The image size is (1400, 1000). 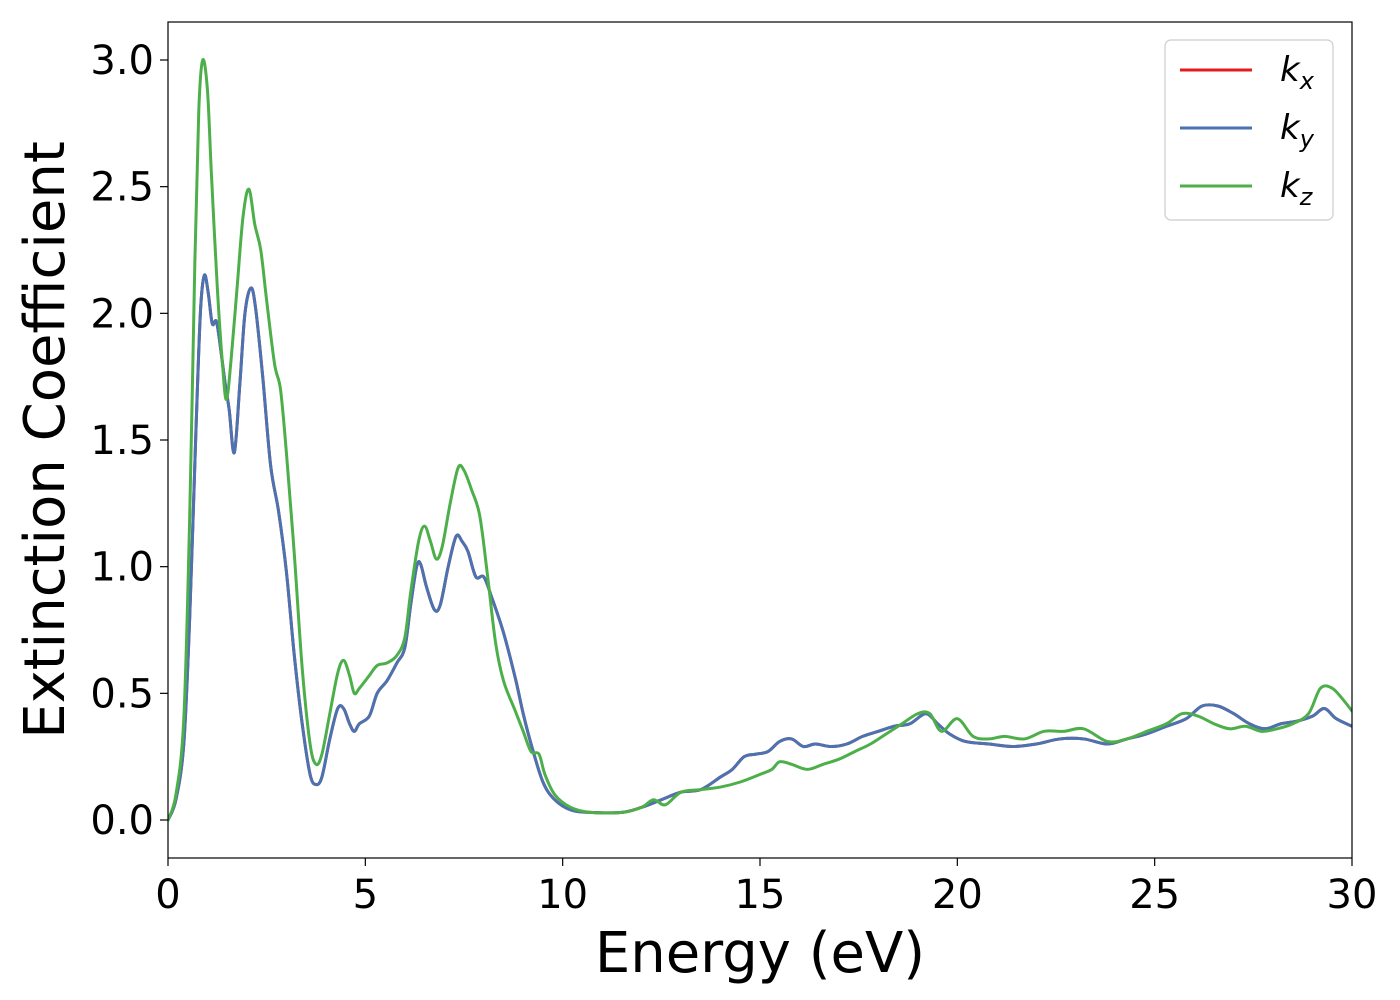 What do you see at coordinates (122, 568) in the screenshot?
I see `y-tick-label: 1.0` at bounding box center [122, 568].